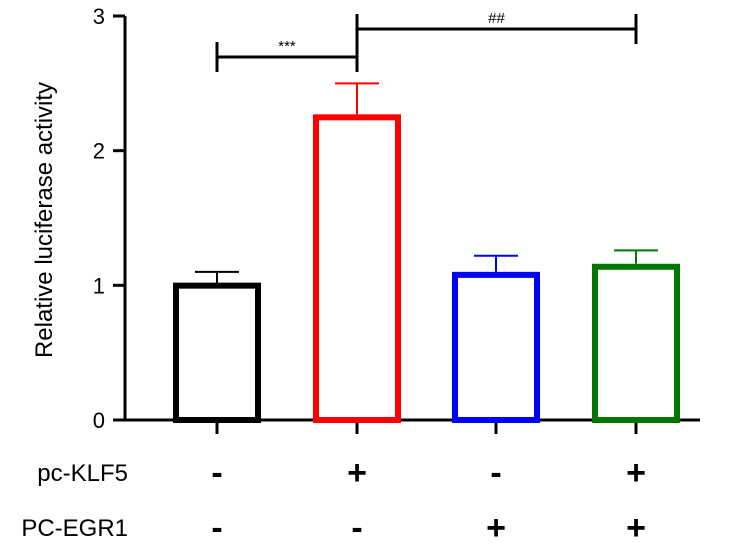 This screenshot has height=544, width=735. Describe the element at coordinates (287, 46) in the screenshot. I see `significance-label: ***` at that location.